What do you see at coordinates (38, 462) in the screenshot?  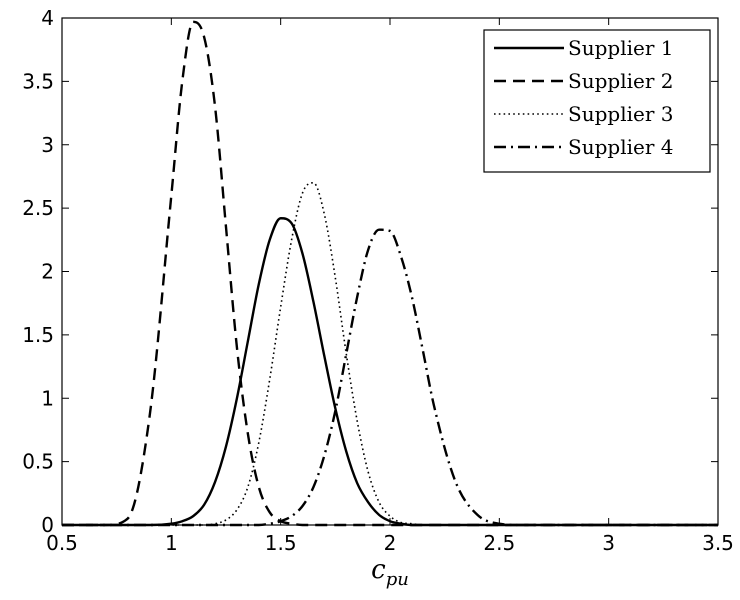 I see `y-tick-label: 0.5` at bounding box center [38, 462].